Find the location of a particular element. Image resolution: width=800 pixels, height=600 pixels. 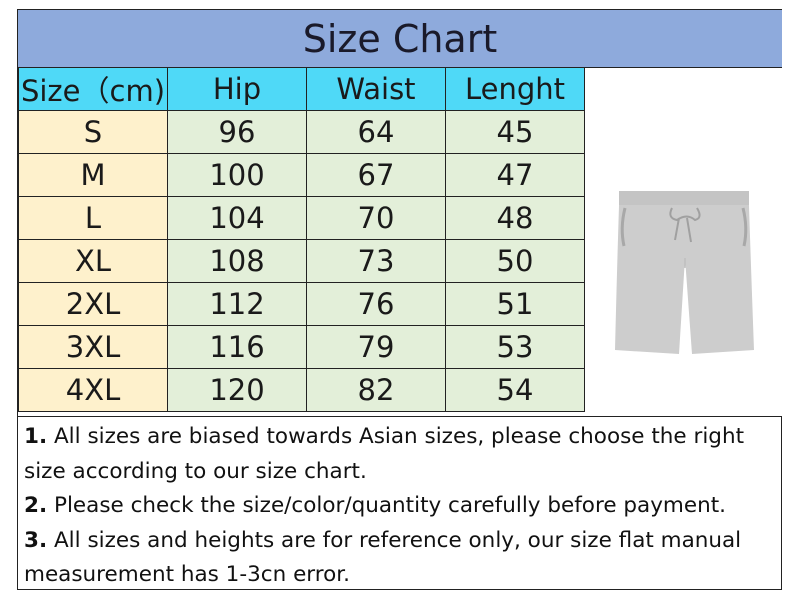

chart-title: Size Chart is located at coordinates (400, 39).